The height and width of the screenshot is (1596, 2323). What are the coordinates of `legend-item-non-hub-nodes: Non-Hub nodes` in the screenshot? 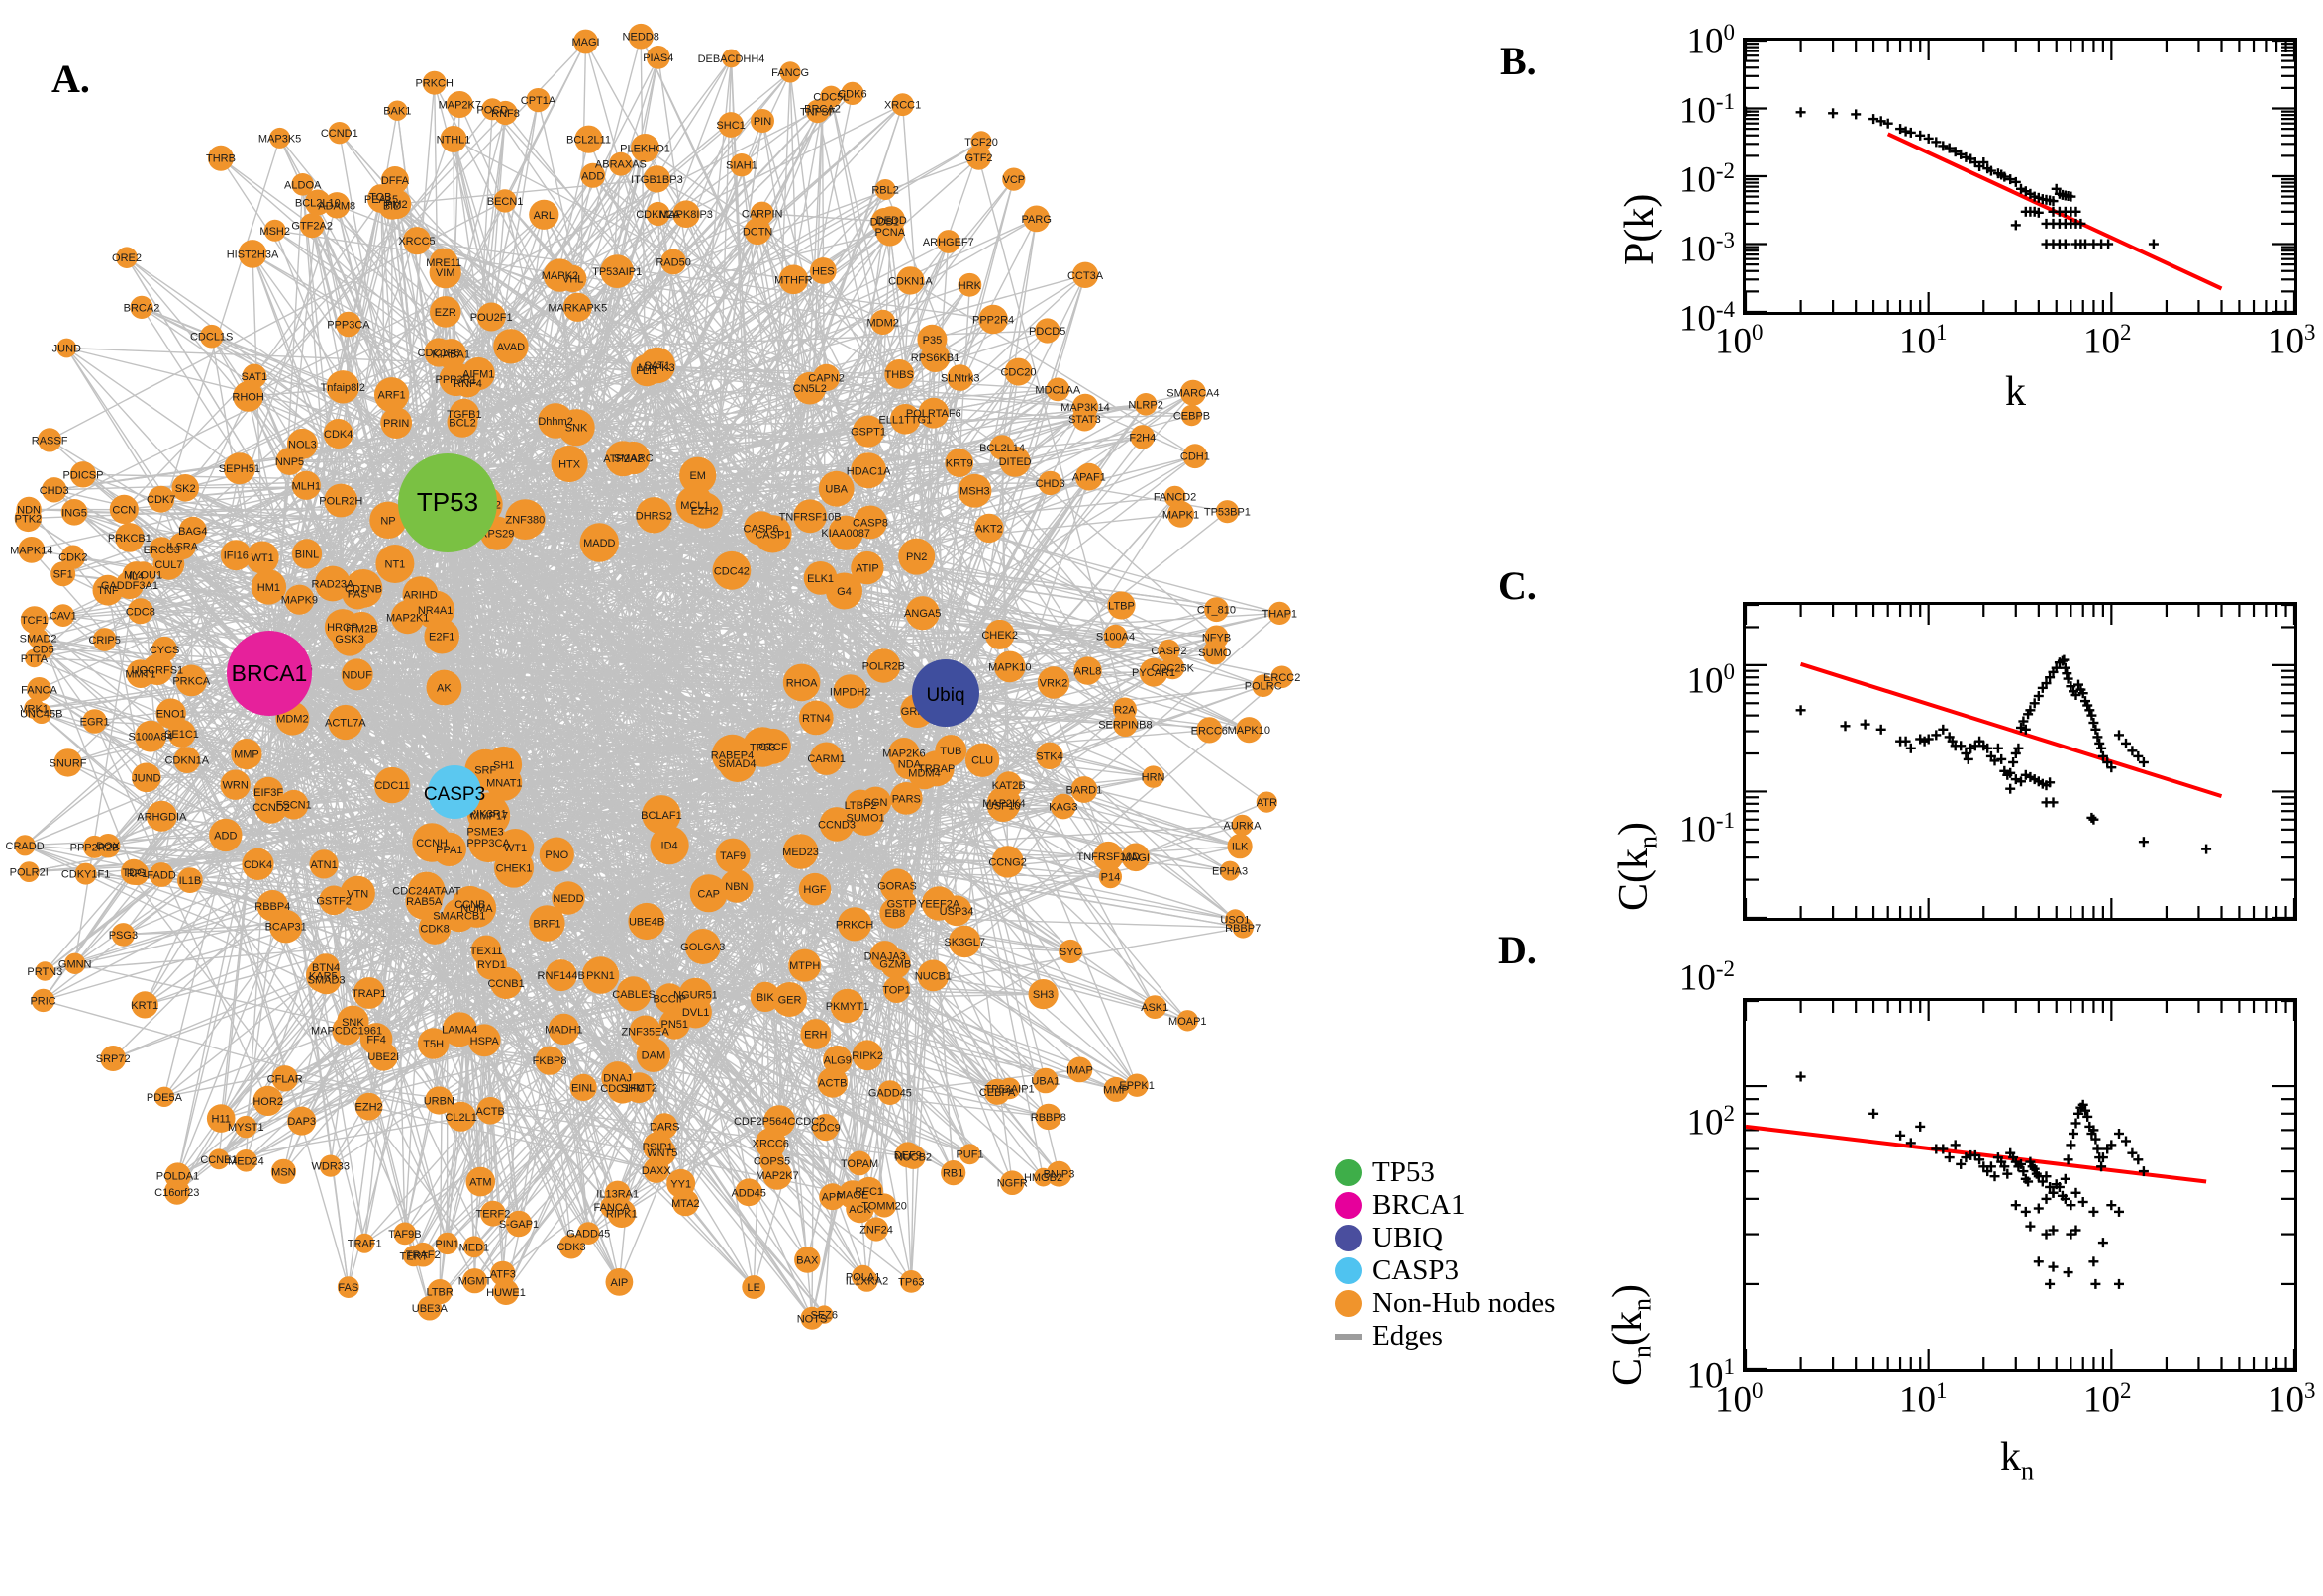 It's located at (1445, 1303).